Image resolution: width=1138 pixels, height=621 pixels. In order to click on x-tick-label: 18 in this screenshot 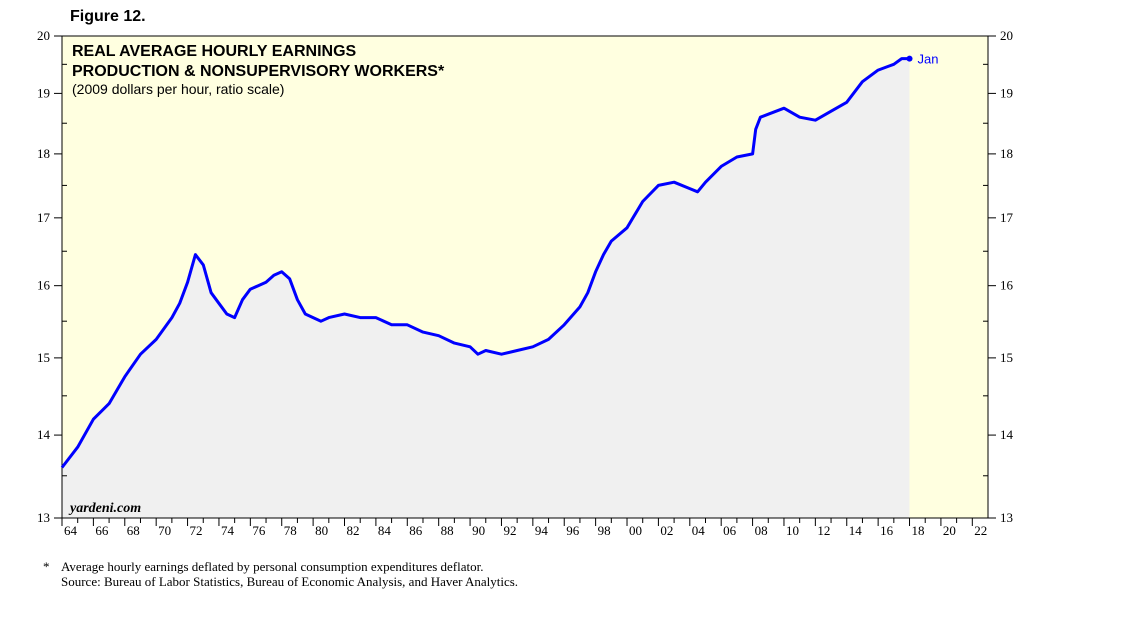, I will do `click(918, 530)`.